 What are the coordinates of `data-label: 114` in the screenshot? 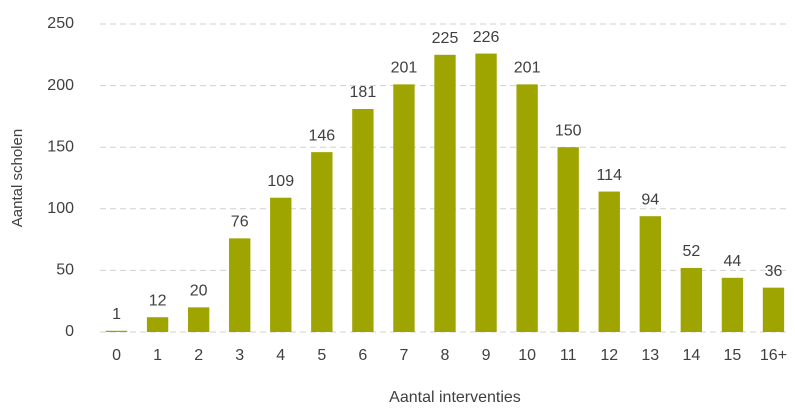 It's located at (609, 175).